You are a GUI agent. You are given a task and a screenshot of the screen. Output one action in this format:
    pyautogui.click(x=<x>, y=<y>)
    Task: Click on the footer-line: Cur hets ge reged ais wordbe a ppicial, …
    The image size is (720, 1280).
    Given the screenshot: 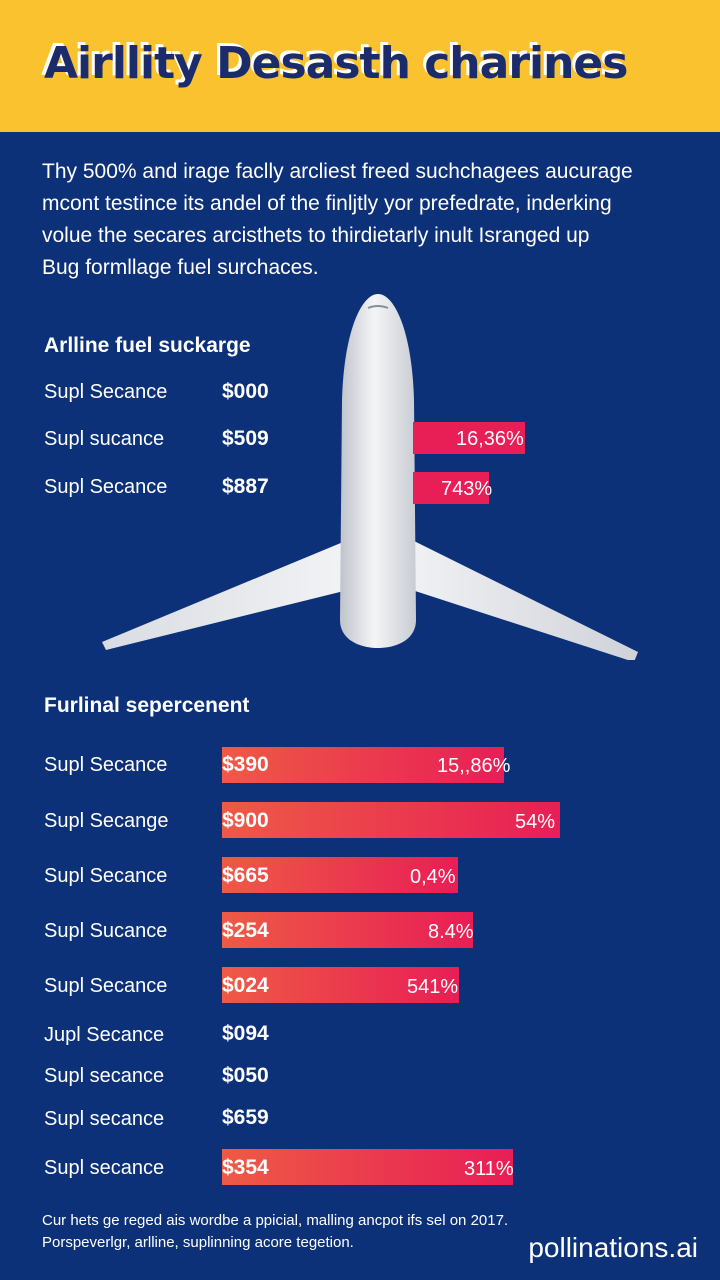 What is the action you would take?
    pyautogui.click(x=275, y=1220)
    